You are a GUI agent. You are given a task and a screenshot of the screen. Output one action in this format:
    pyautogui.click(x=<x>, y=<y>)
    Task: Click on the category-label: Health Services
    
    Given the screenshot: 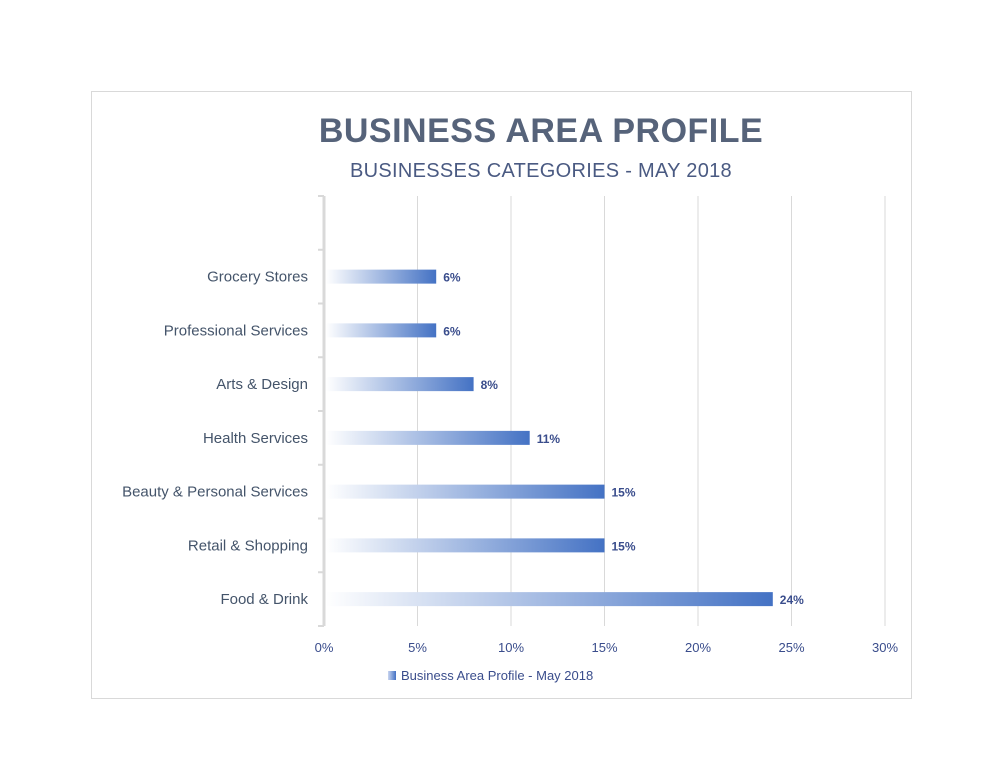 What is the action you would take?
    pyautogui.click(x=255, y=438)
    